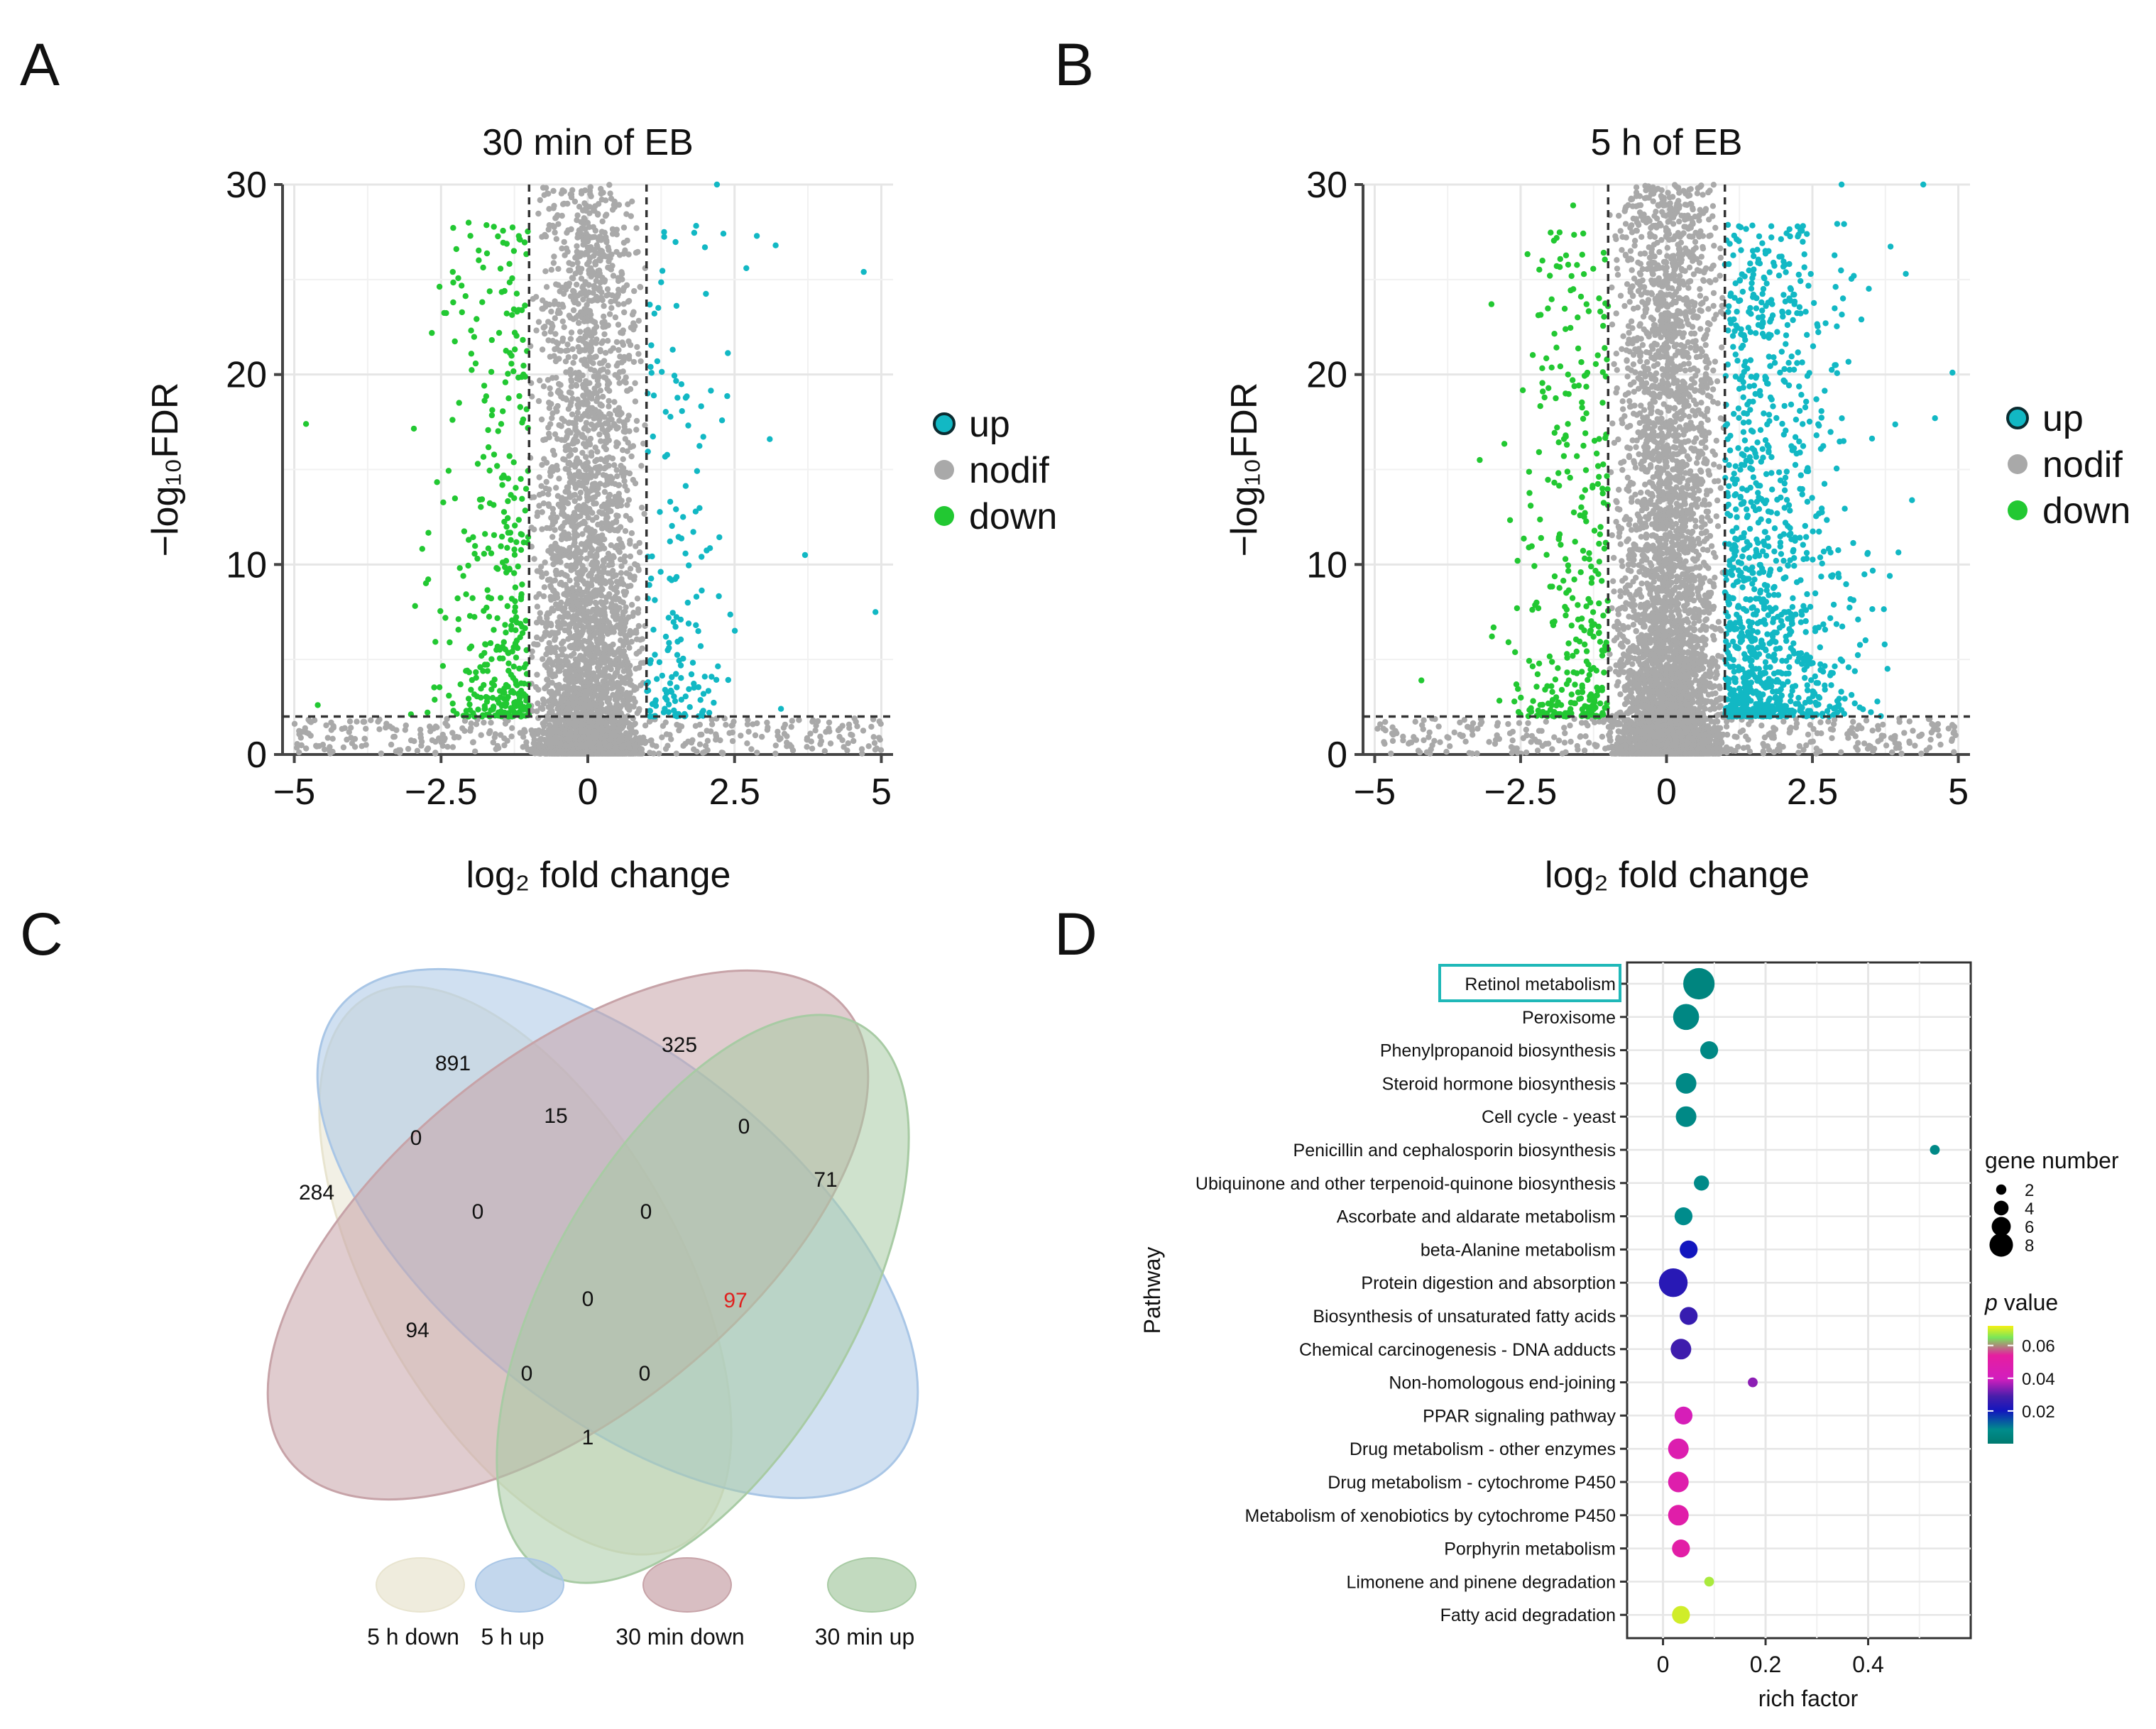  I want to click on panel-letter: B, so click(1074, 64).